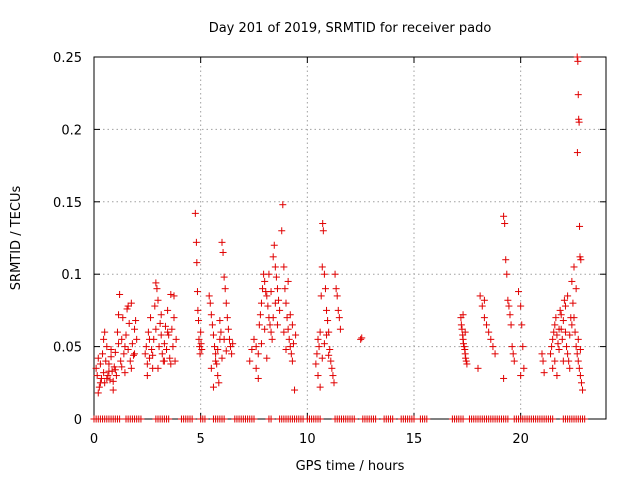 The width and height of the screenshot is (640, 480). Describe the element at coordinates (201, 439) in the screenshot. I see `x-tick-label: 5` at that location.